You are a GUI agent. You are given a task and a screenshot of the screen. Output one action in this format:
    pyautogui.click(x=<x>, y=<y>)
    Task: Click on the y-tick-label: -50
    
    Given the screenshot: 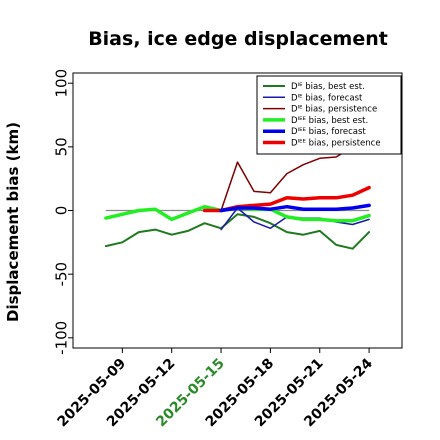 What is the action you would take?
    pyautogui.click(x=62, y=274)
    